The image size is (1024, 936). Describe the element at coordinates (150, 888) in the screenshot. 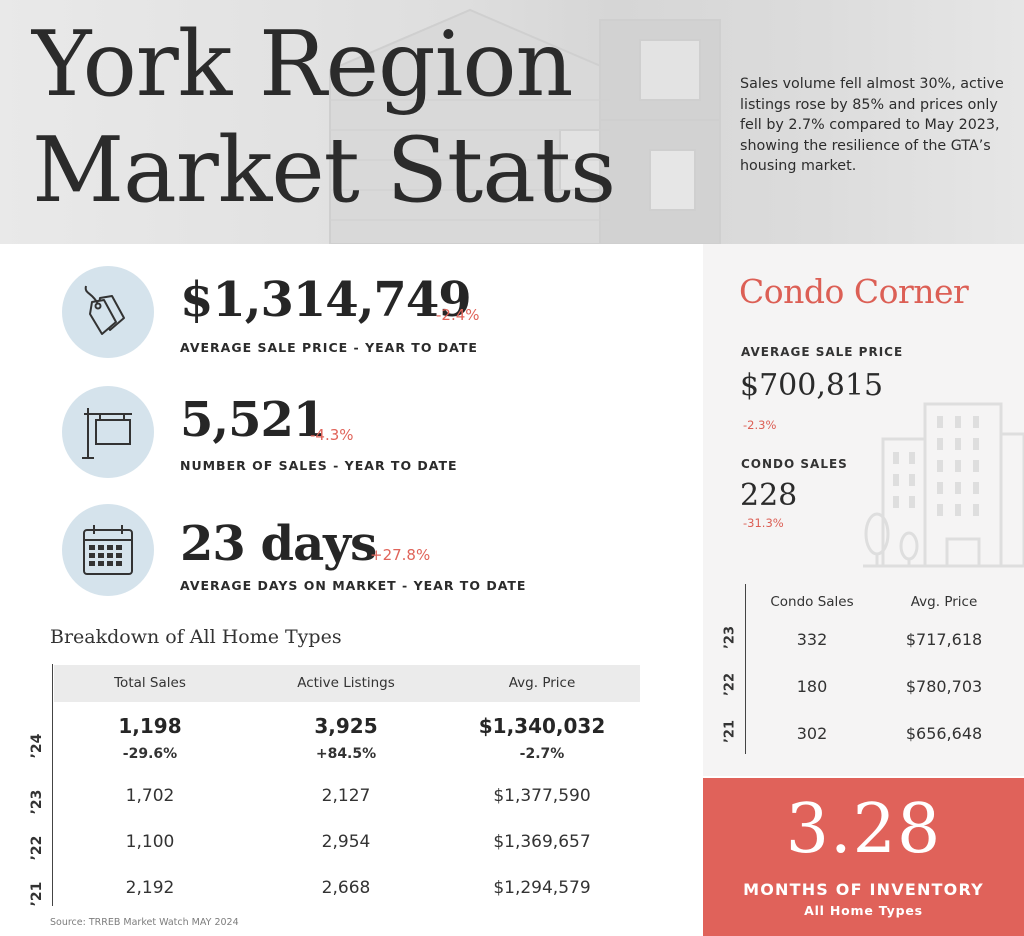

I see `table-cell: 2,192` at that location.